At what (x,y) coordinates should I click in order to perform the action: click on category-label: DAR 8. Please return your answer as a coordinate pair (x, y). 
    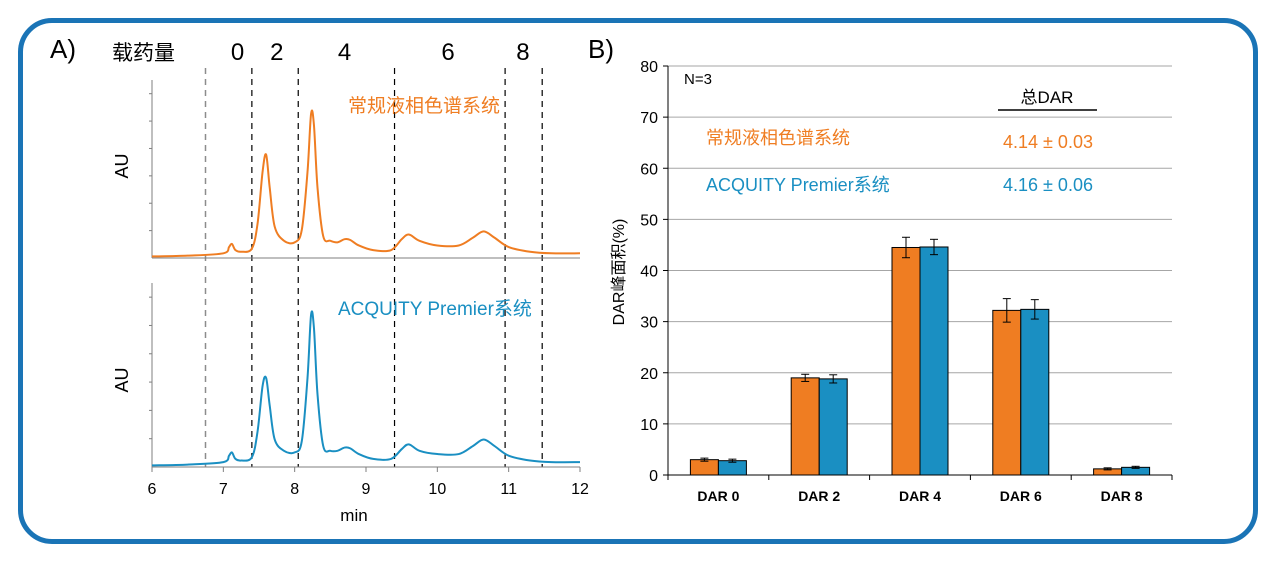
    Looking at the image, I should click on (1122, 496).